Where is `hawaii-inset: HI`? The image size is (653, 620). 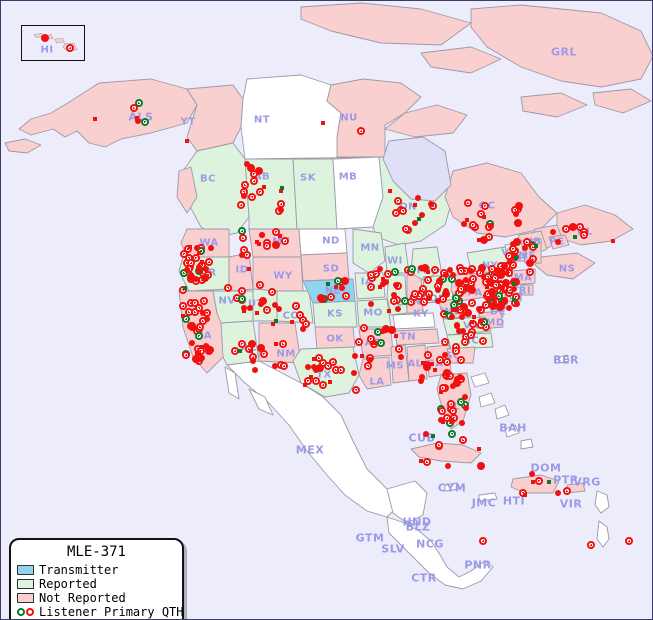
hawaii-inset: HI is located at coordinates (53, 43).